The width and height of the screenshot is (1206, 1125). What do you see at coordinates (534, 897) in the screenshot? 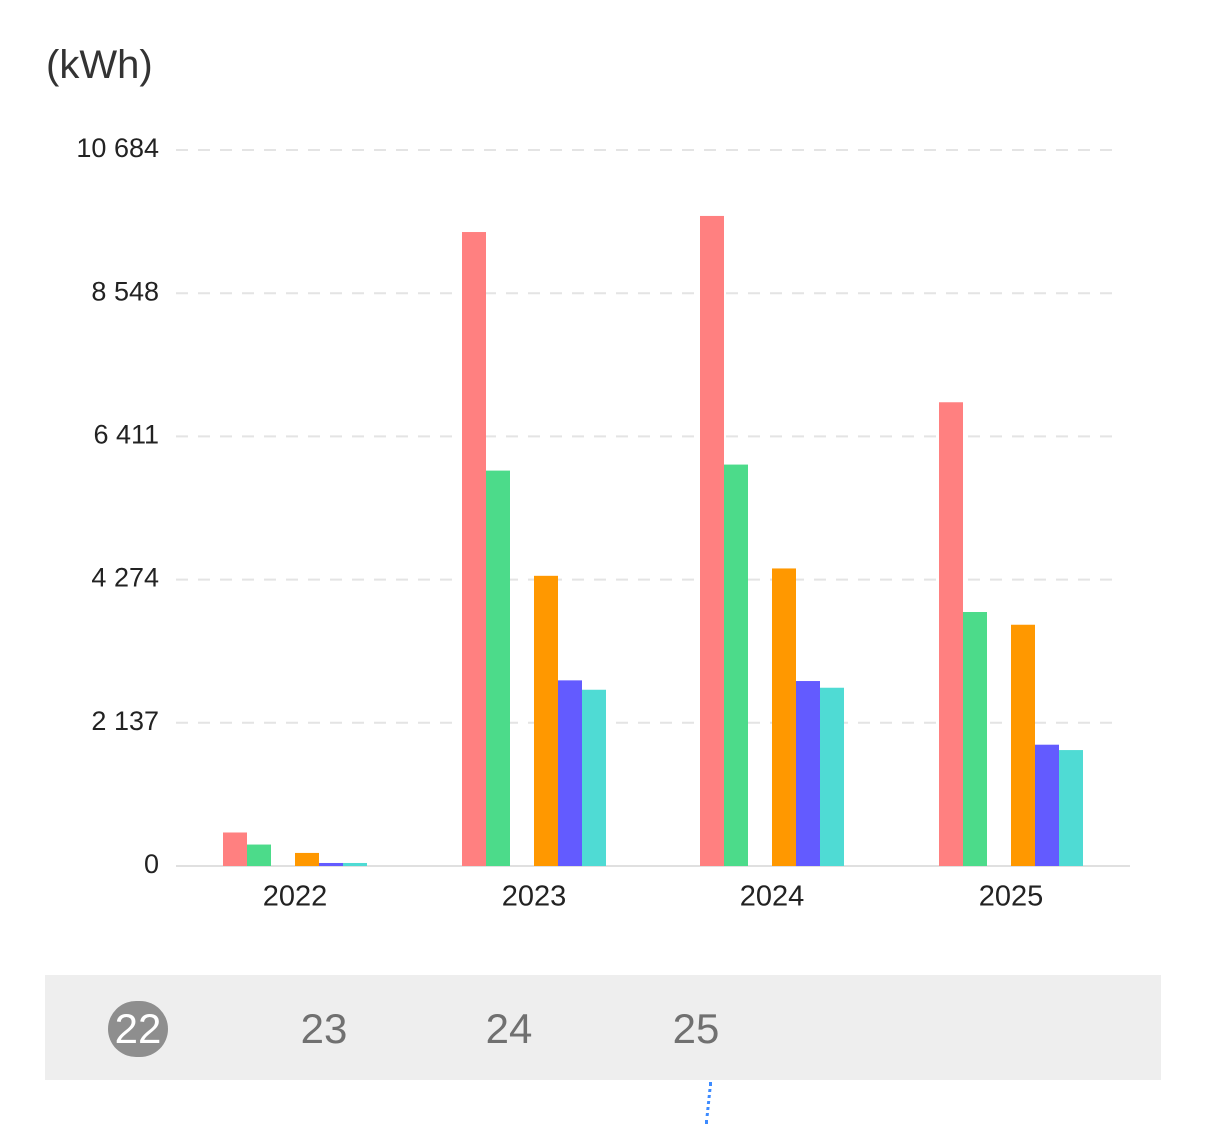
I see `x-tick-label: 2023` at bounding box center [534, 897].